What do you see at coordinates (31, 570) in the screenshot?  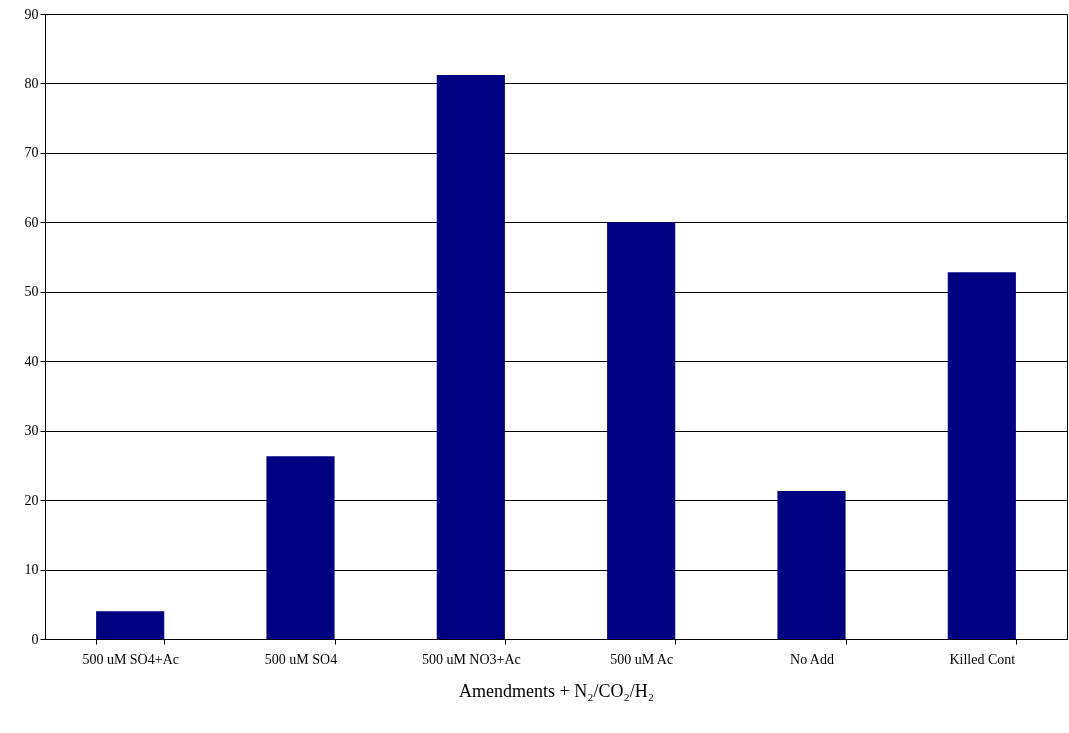 I see `y-tick-label: 10` at bounding box center [31, 570].